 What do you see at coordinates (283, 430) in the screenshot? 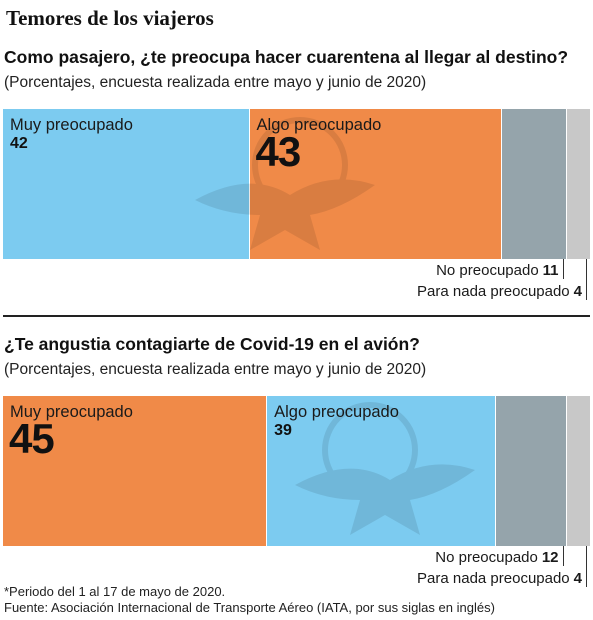
I see `segment-value: 39` at bounding box center [283, 430].